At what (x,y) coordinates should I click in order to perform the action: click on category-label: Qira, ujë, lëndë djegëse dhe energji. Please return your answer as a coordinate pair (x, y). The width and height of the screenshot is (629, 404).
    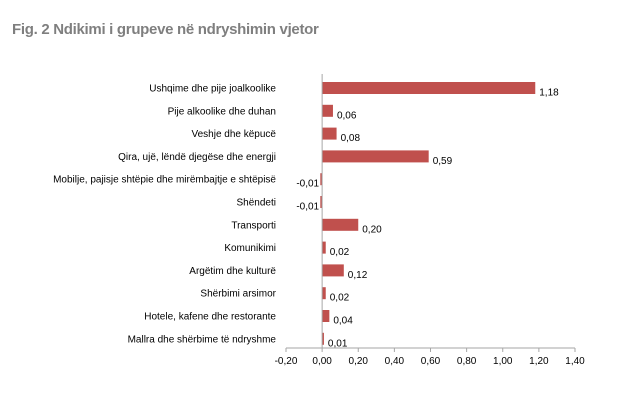
    Looking at the image, I should click on (197, 157).